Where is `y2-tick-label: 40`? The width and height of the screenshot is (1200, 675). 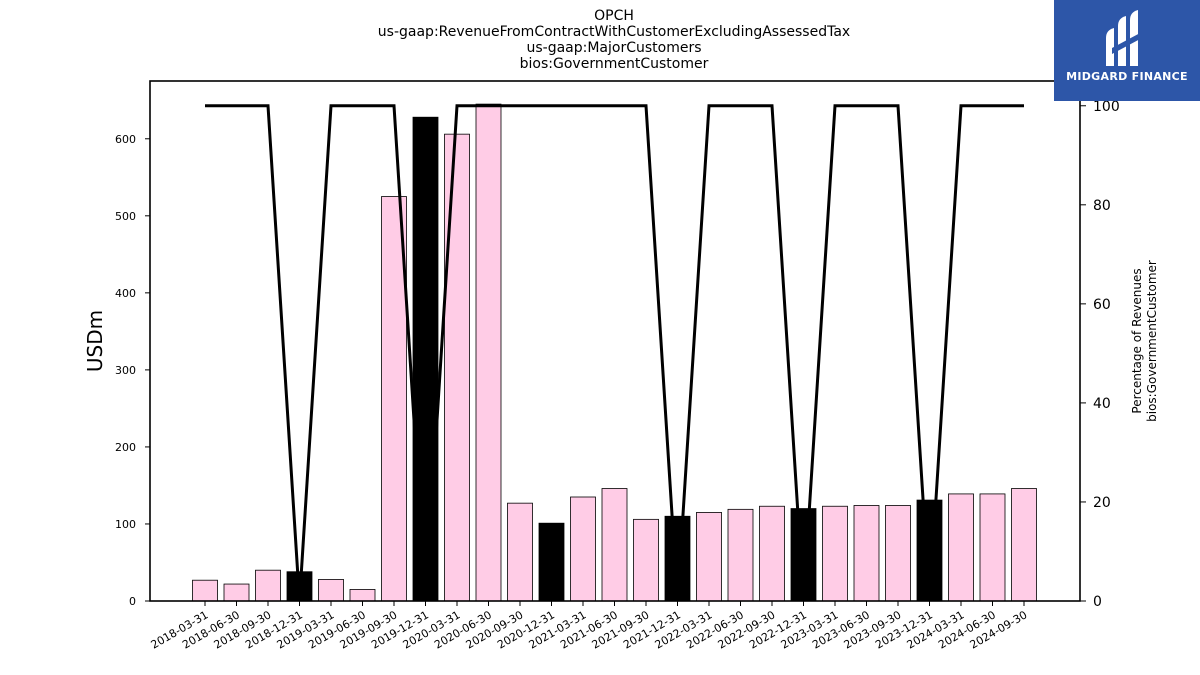 y2-tick-label: 40 is located at coordinates (1102, 404).